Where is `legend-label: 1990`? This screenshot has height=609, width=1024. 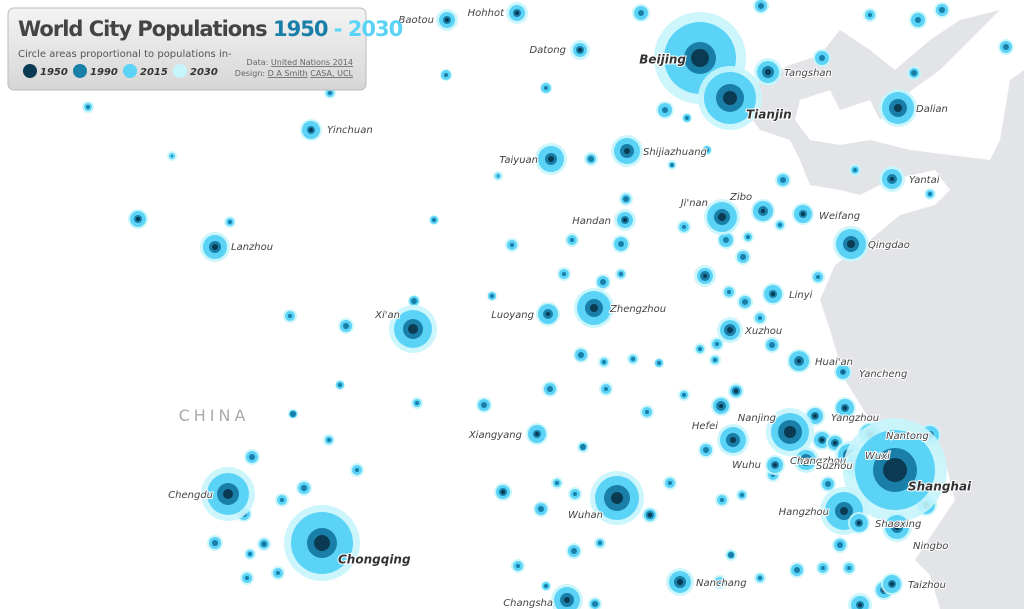 legend-label: 1990 is located at coordinates (104, 72).